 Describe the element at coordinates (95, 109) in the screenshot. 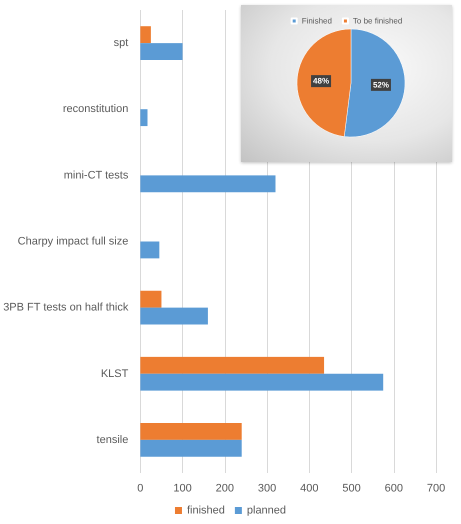

I see `y-tick-label: reconstitution` at that location.